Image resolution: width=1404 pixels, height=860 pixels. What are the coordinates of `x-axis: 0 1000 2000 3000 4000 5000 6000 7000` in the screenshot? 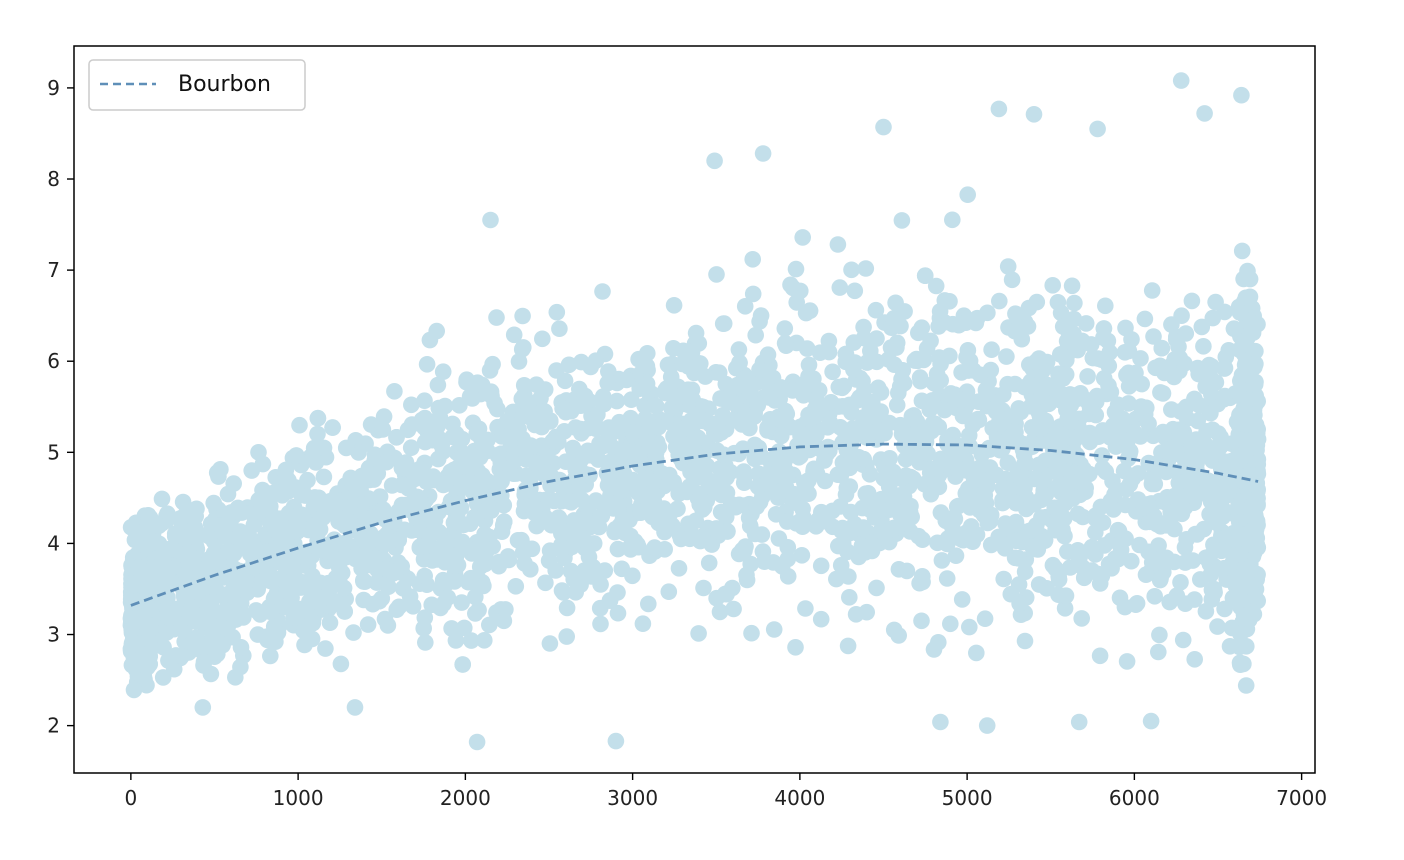 It's located at (725, 791).